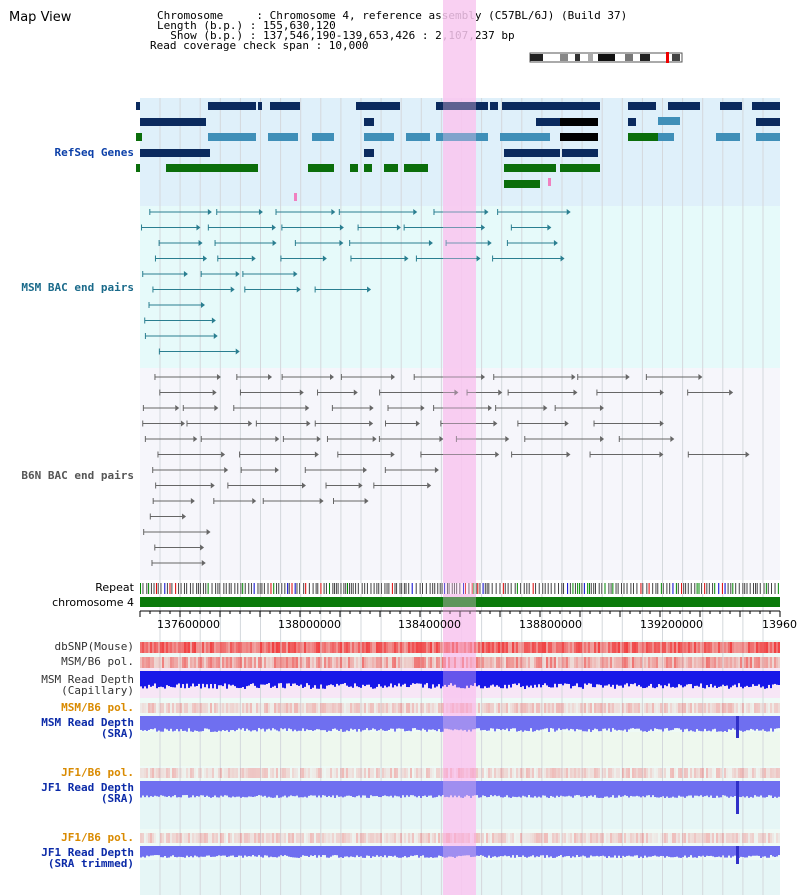  What do you see at coordinates (94, 152) in the screenshot?
I see `refseq-genes-label: RefSeq Genes` at bounding box center [94, 152].